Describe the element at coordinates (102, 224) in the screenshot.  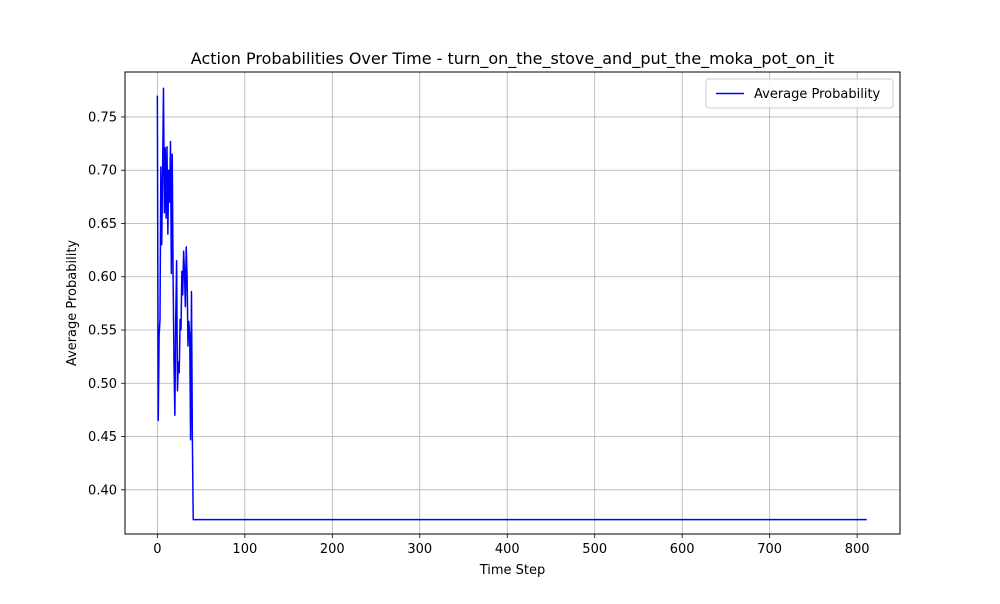
I see `y-tick-label: 0.65` at that location.